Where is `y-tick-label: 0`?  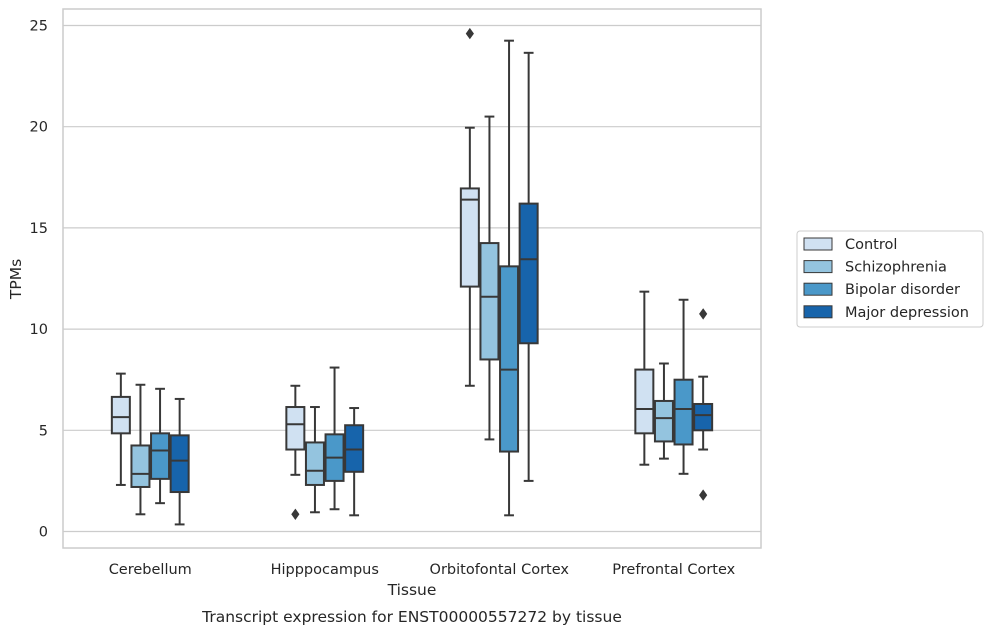
y-tick-label: 0 is located at coordinates (43, 533).